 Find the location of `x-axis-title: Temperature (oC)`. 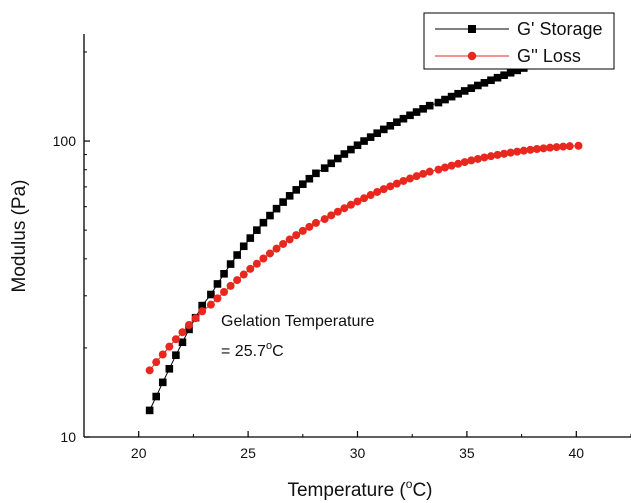

x-axis-title: Temperature (oC) is located at coordinates (359, 489).